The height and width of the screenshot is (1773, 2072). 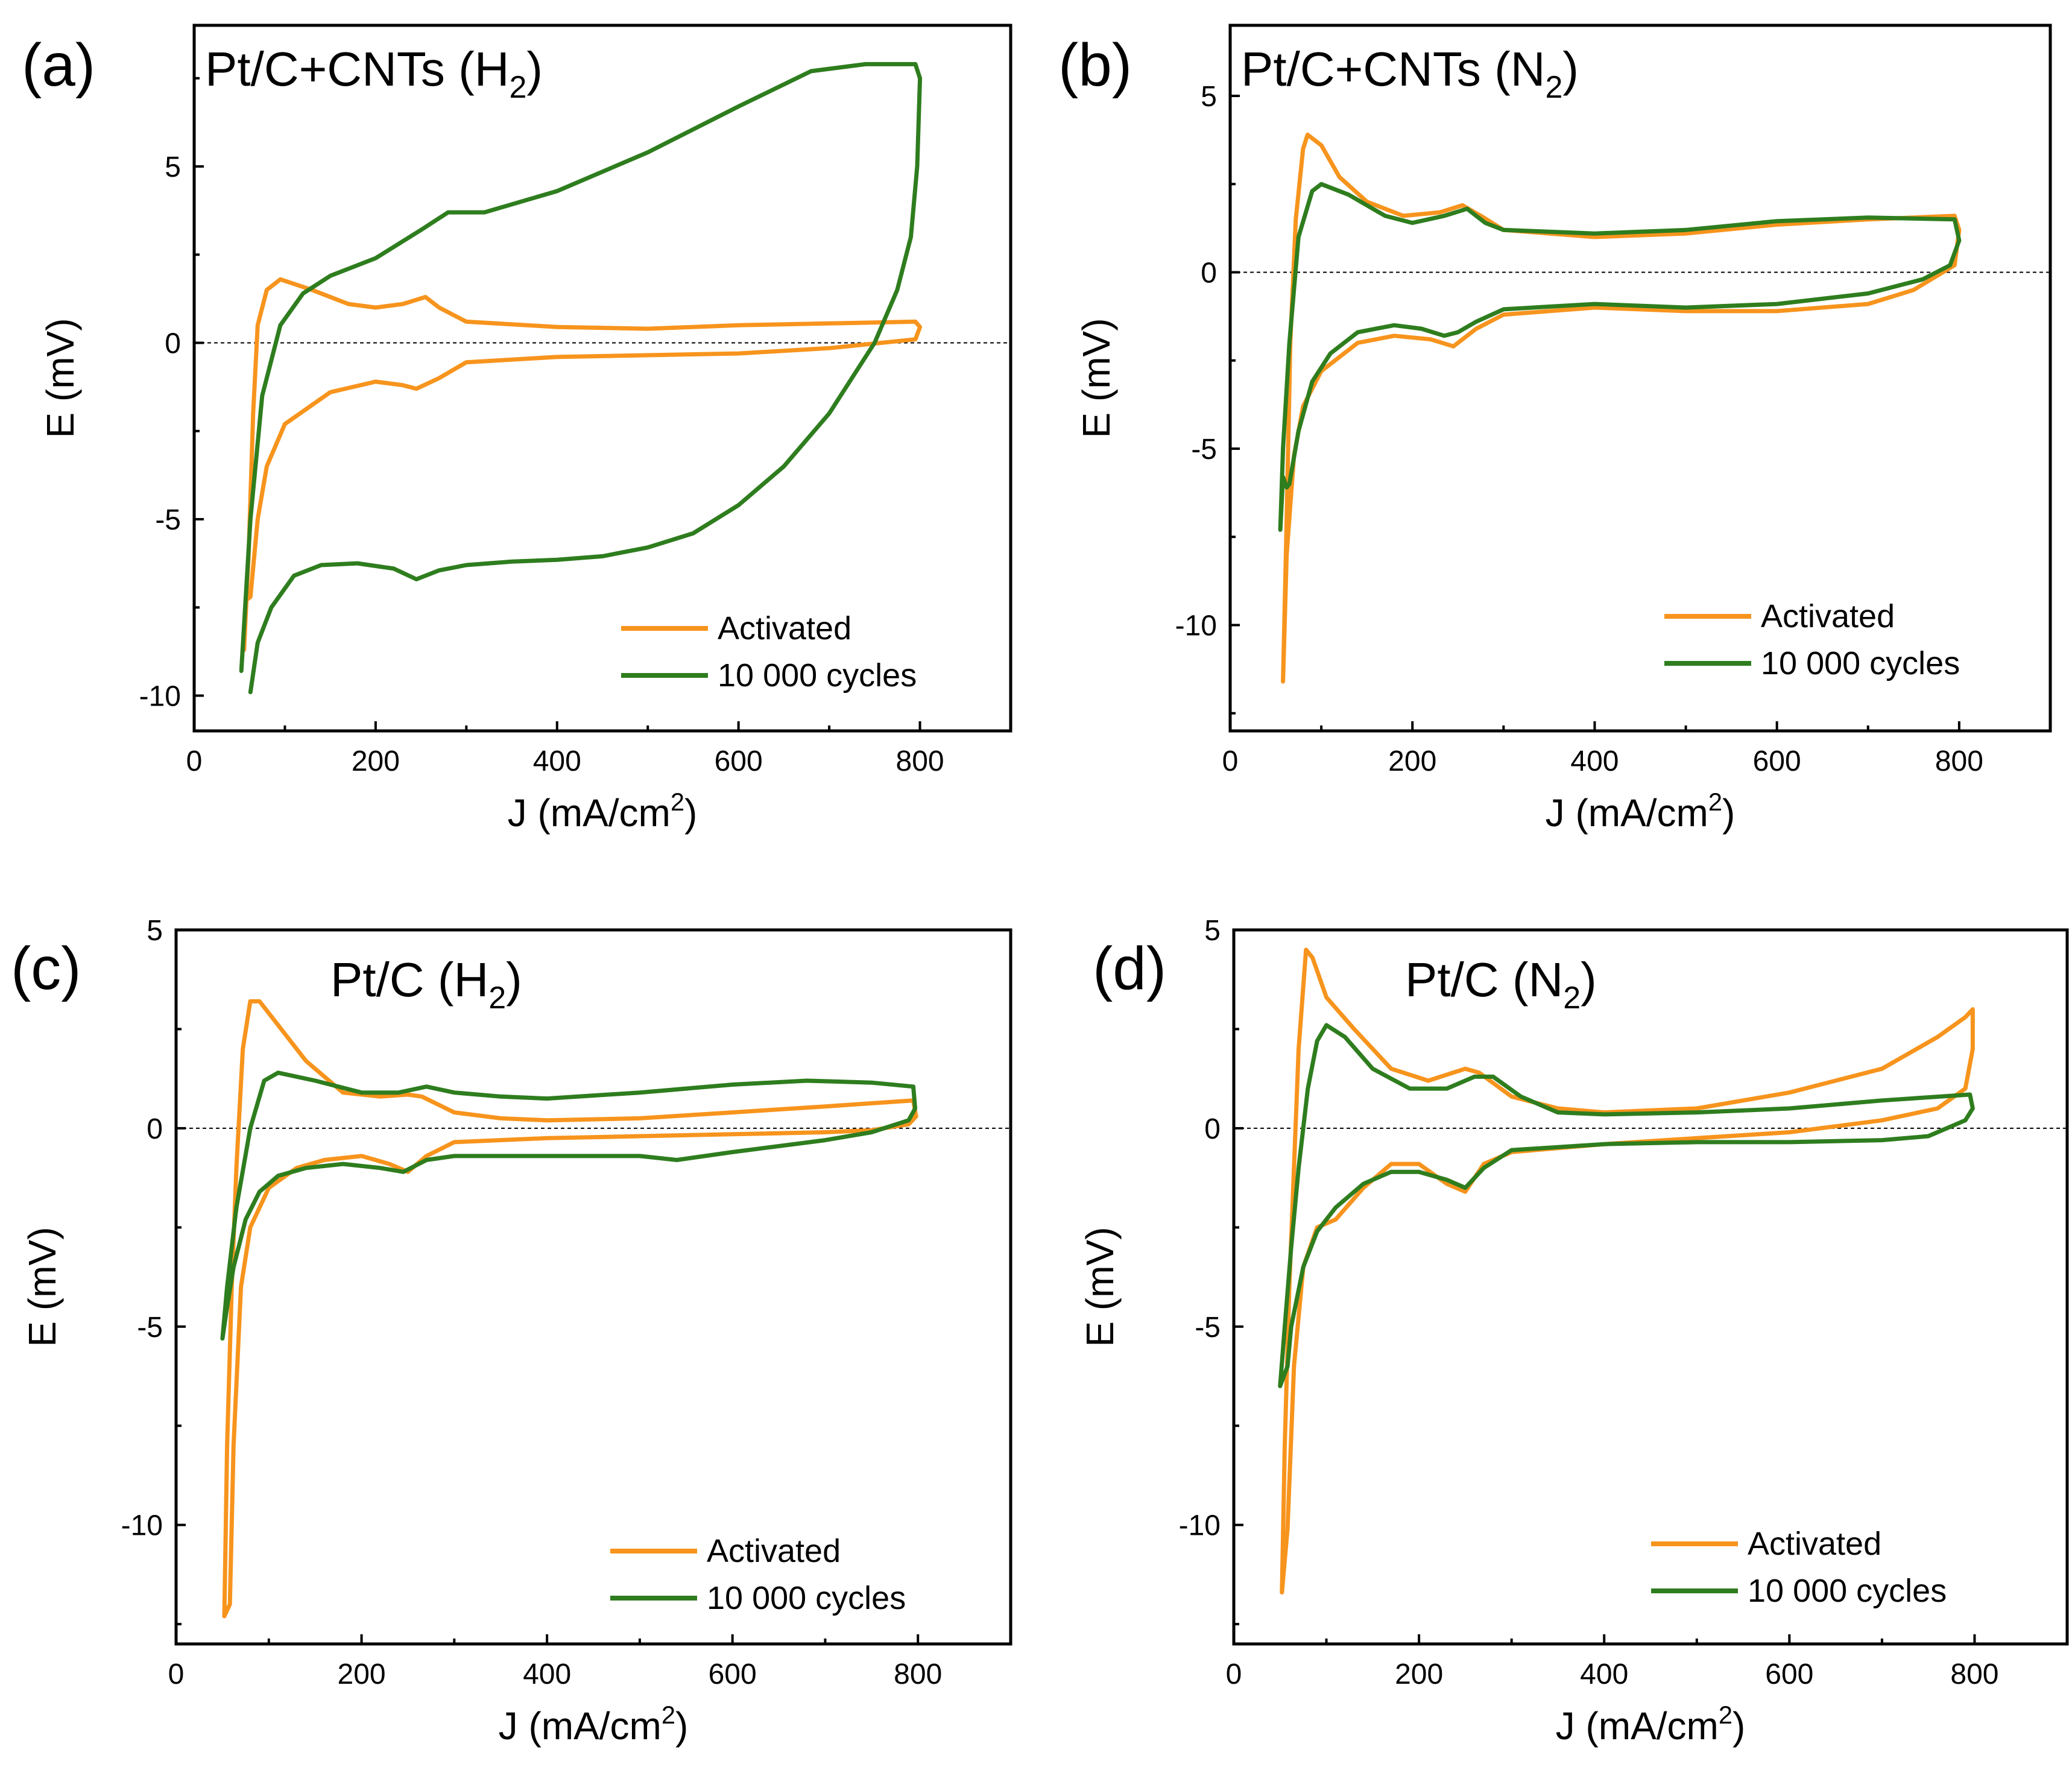 I want to click on panel-letter: (c), so click(x=46, y=968).